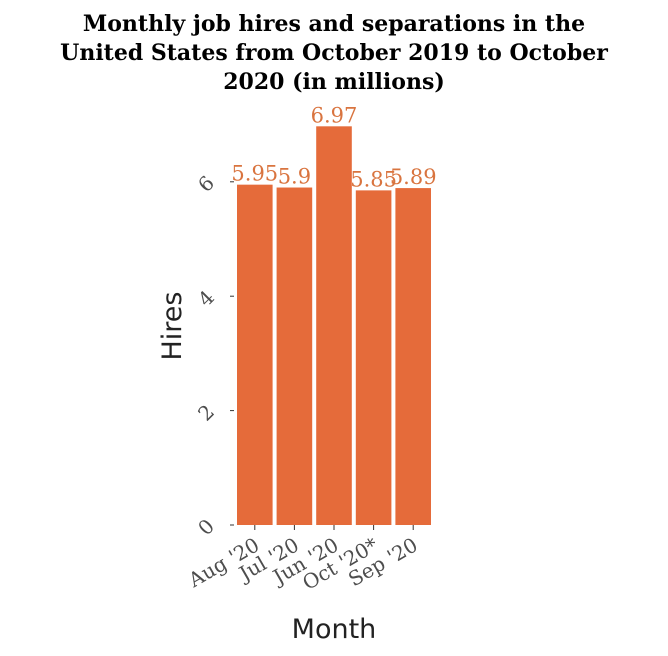 The width and height of the screenshot is (668, 656). I want to click on data-label: 6.97, so click(334, 115).